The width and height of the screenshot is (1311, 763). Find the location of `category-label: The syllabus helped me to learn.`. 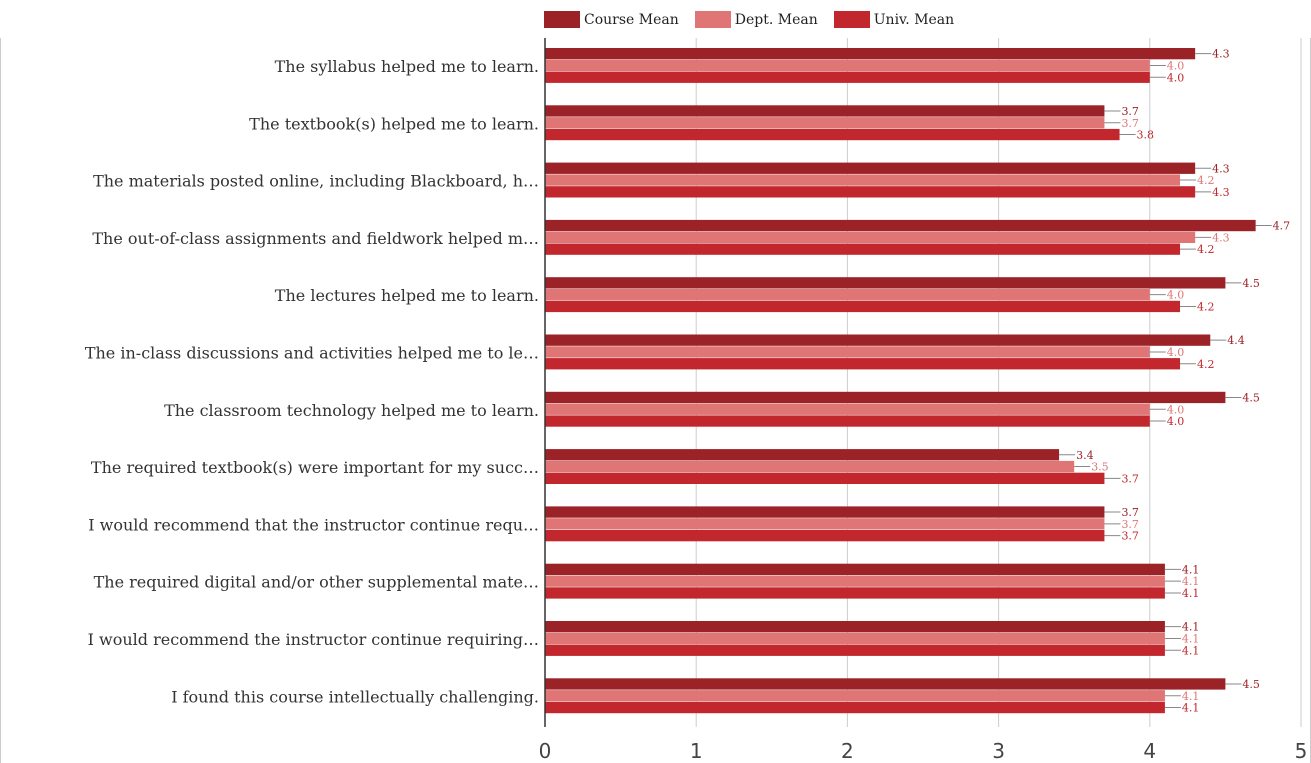

category-label: The syllabus helped me to learn. is located at coordinates (407, 66).